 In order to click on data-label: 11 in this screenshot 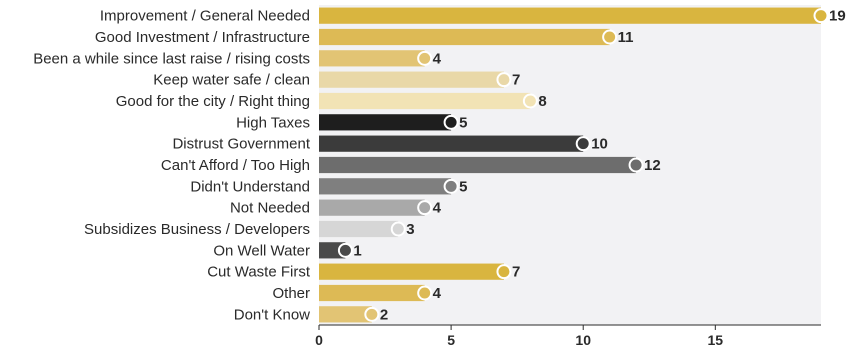, I will do `click(626, 37)`.